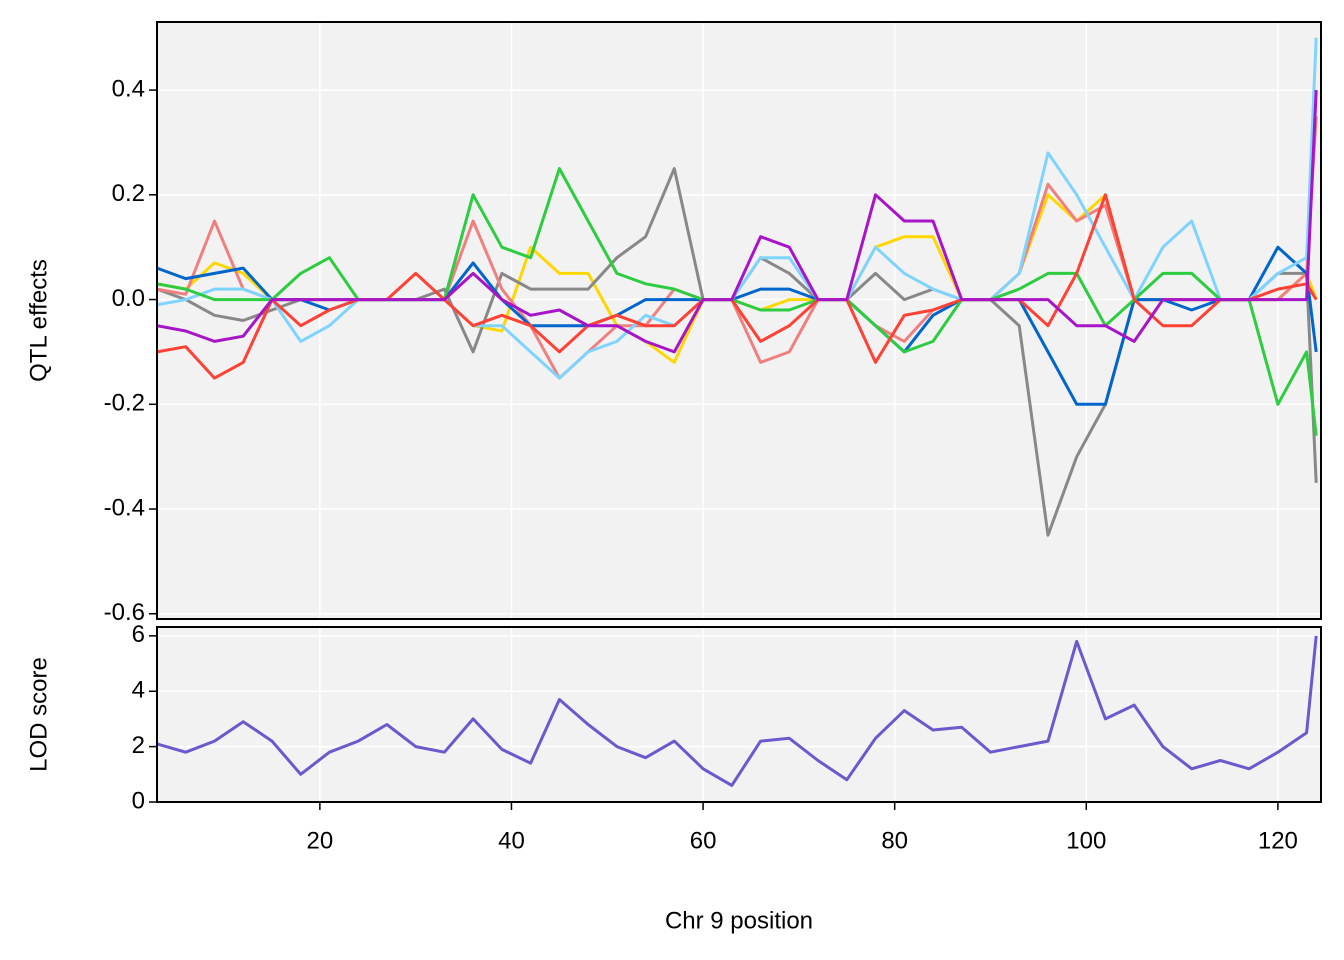  What do you see at coordinates (1278, 840) in the screenshot?
I see `x-tick-label: 120` at bounding box center [1278, 840].